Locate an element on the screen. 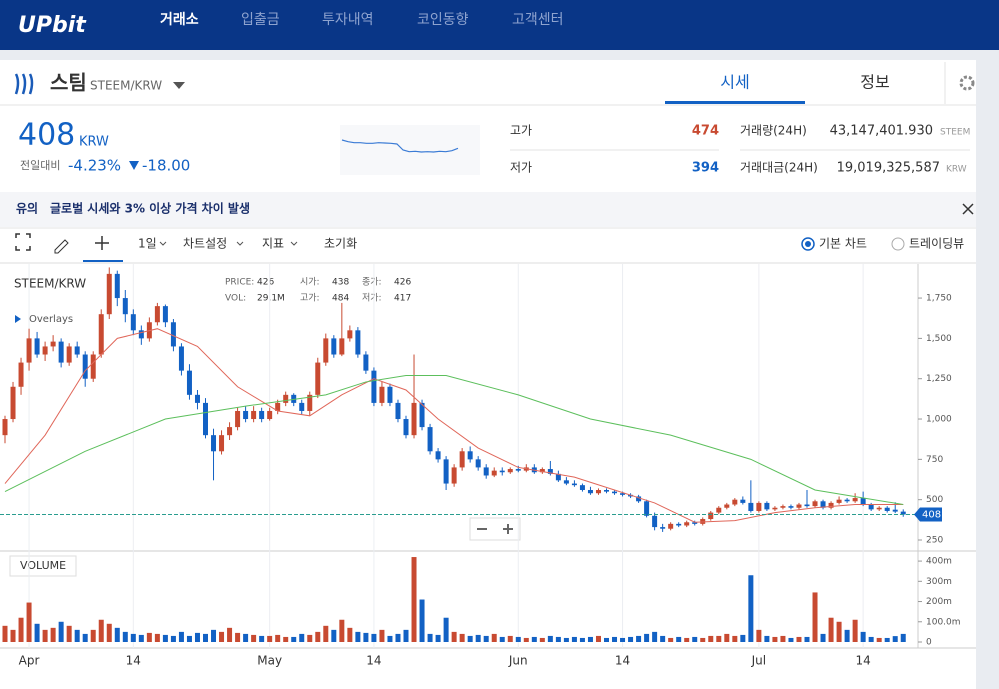 The height and width of the screenshot is (689, 999). nav-item: 입출금 is located at coordinates (260, 20).